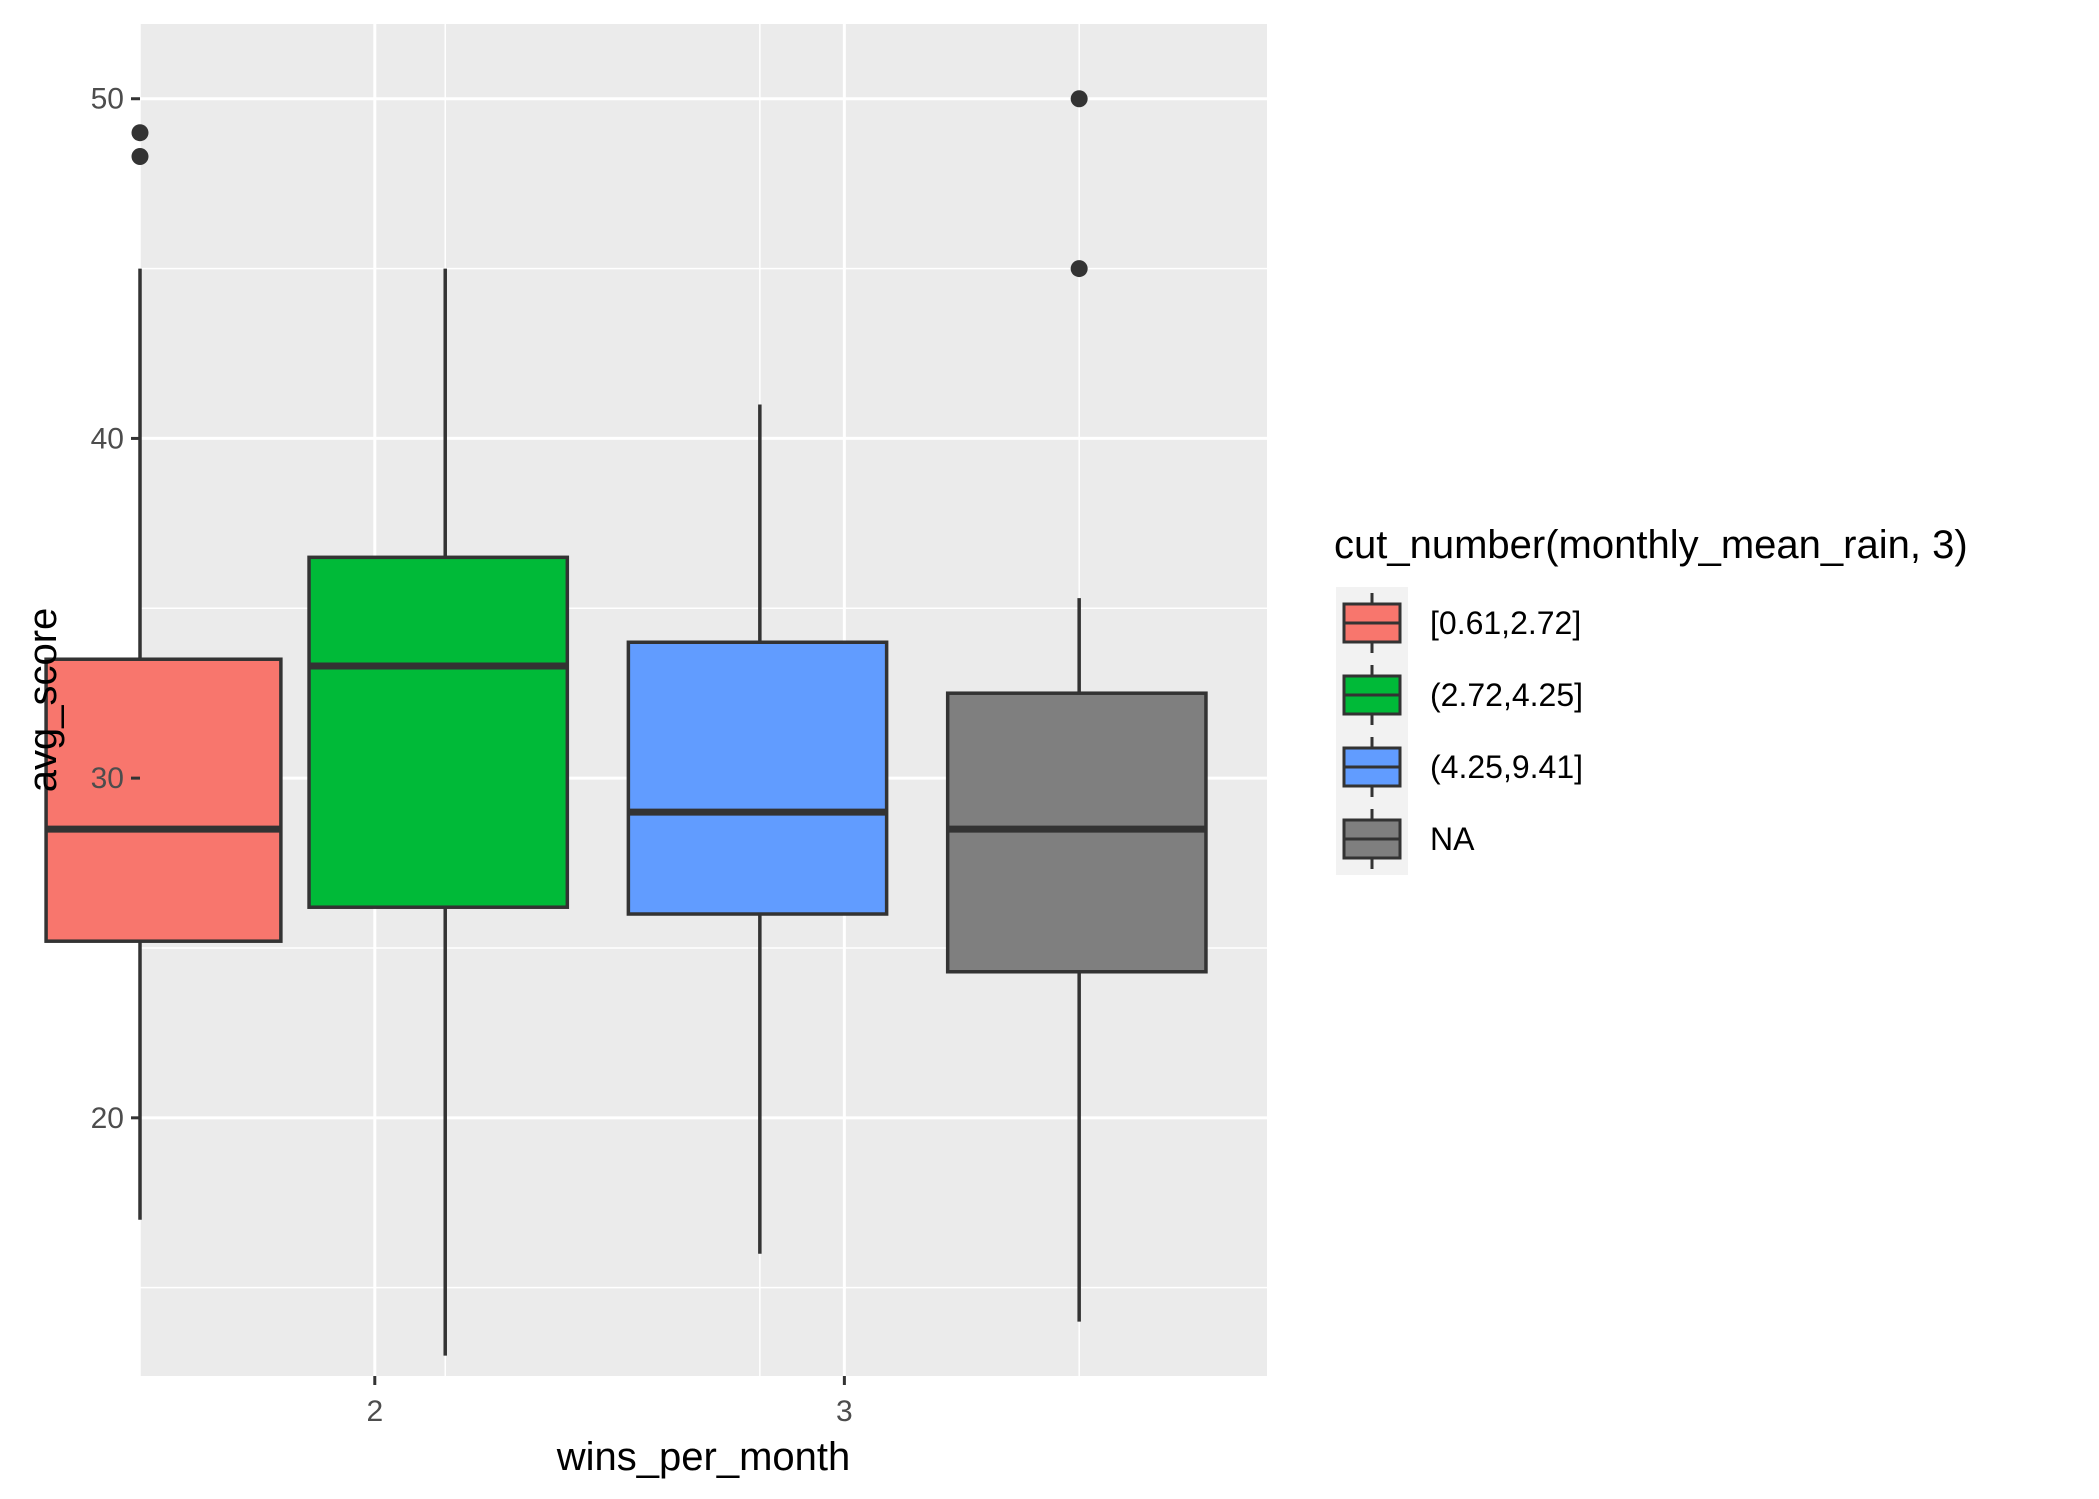  I want to click on y-tick-label: 30, so click(107, 778).